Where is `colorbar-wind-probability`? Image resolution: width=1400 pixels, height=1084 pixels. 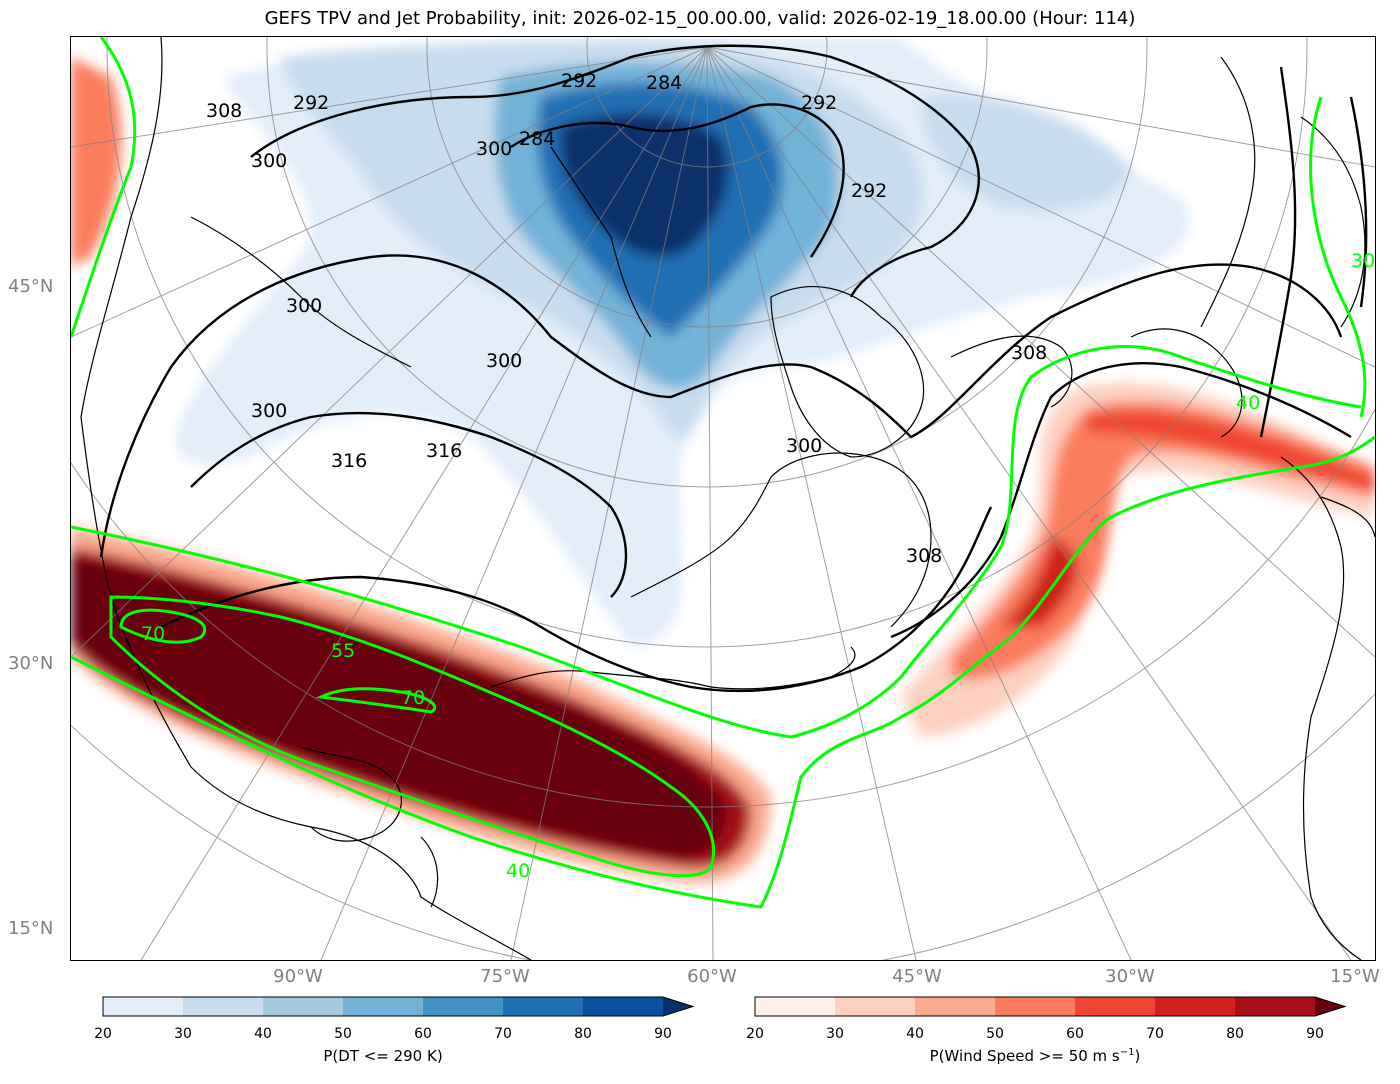 colorbar-wind-probability is located at coordinates (1050, 1006).